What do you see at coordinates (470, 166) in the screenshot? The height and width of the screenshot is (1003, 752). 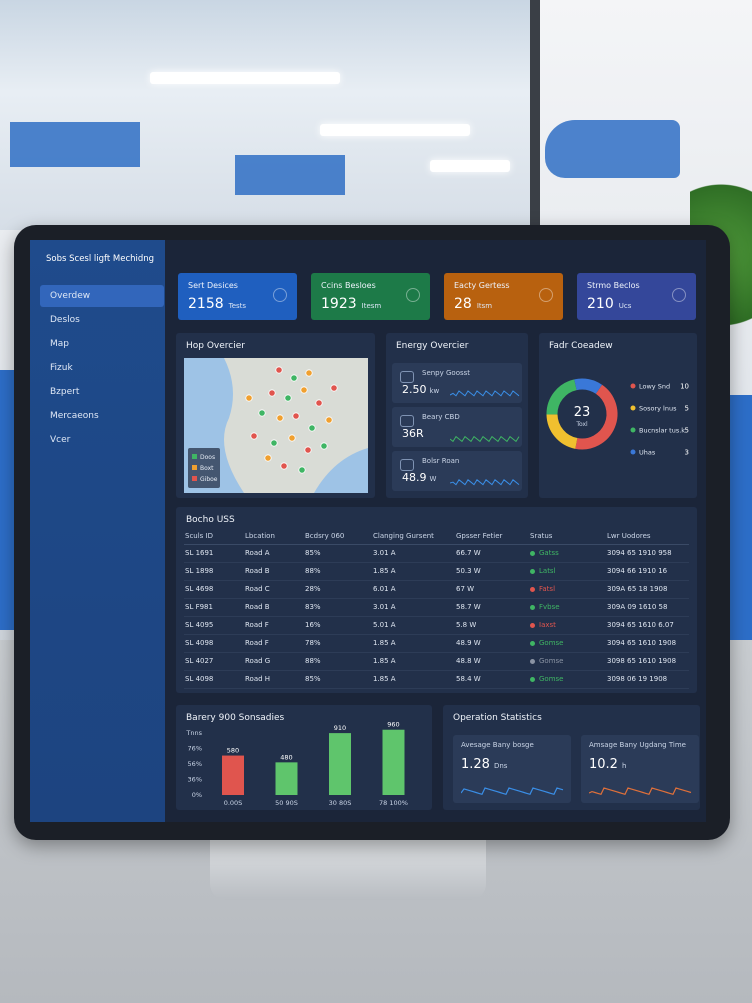 I see `ceiling-light` at bounding box center [470, 166].